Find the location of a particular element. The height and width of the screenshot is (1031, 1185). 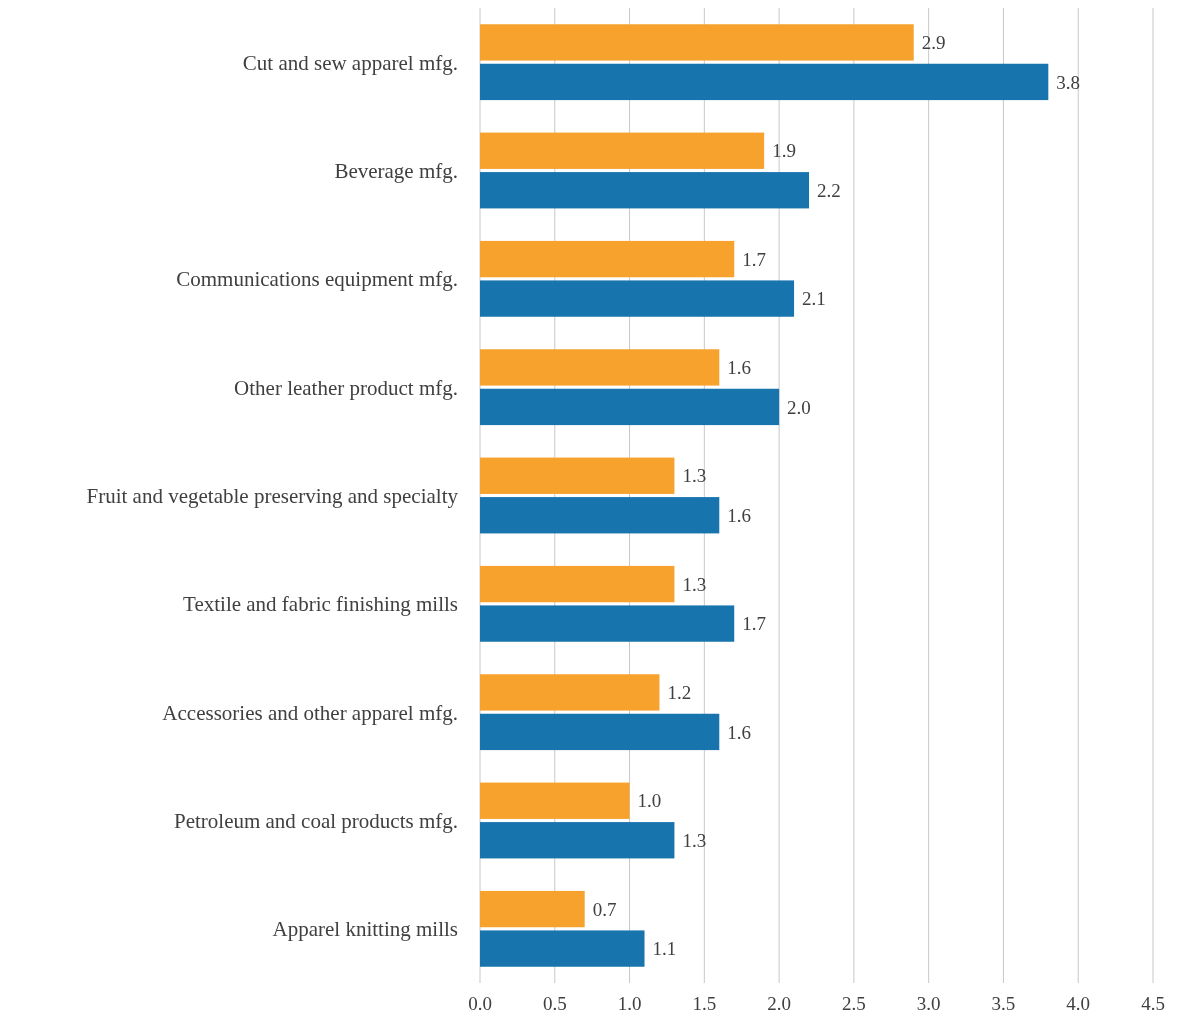

x-tick-label: 1.0 is located at coordinates (629, 1003).